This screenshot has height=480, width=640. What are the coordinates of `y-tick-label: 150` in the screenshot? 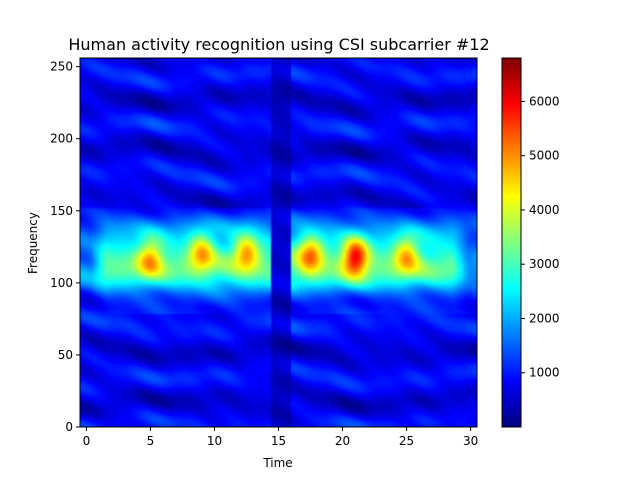 It's located at (61, 211).